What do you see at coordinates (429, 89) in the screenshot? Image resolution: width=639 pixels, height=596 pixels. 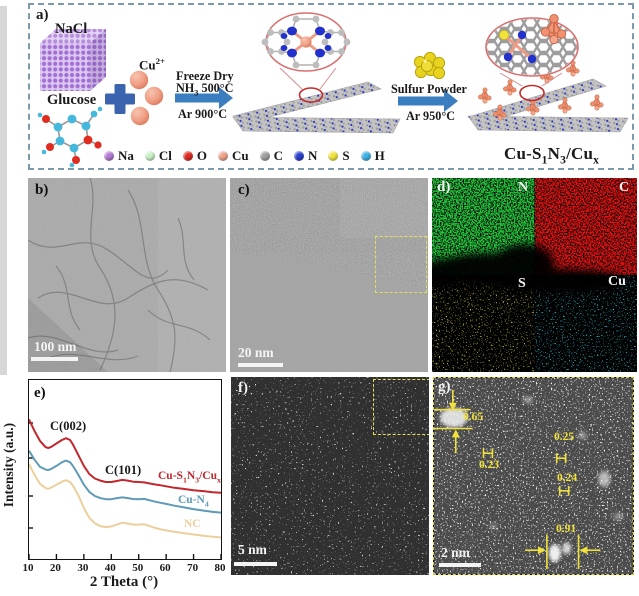 I see `step2-line1: Sulfur Powder` at bounding box center [429, 89].